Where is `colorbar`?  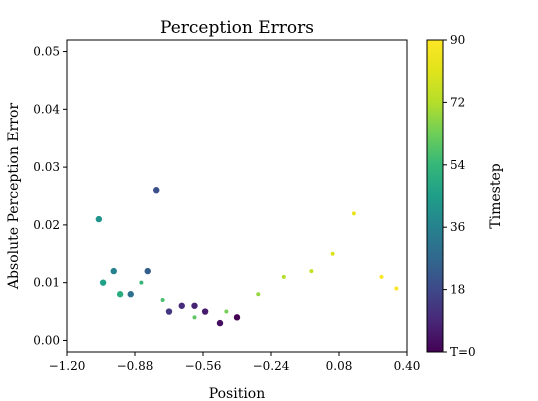 colorbar is located at coordinates (435, 196).